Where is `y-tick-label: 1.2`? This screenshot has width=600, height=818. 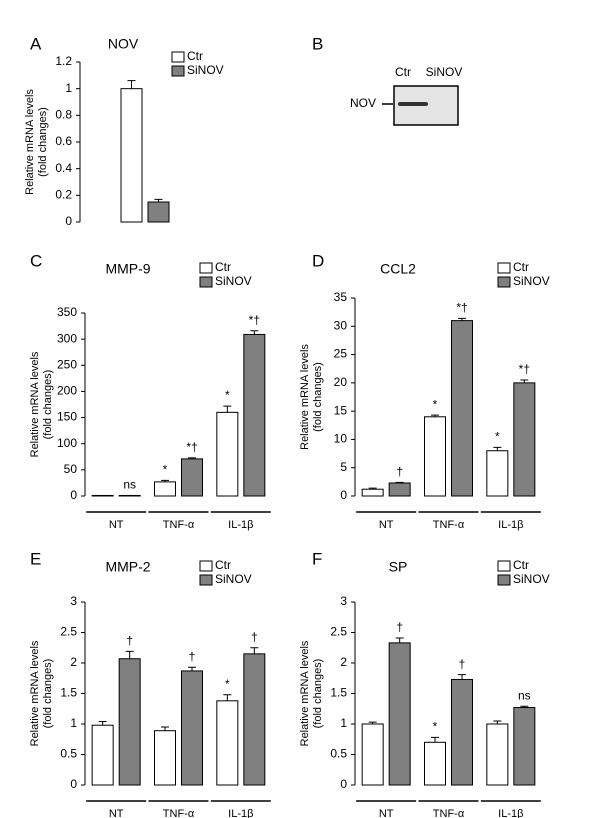
y-tick-label: 1.2 is located at coordinates (63, 61).